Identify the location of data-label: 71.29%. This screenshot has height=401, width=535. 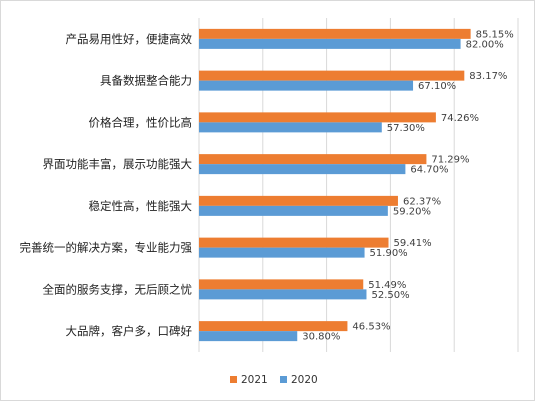
(450, 160).